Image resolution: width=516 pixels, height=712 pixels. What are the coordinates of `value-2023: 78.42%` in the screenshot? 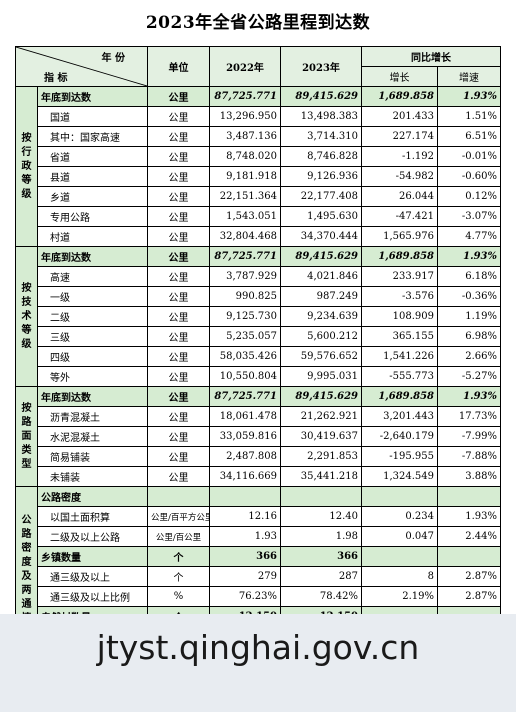 It's located at (321, 596).